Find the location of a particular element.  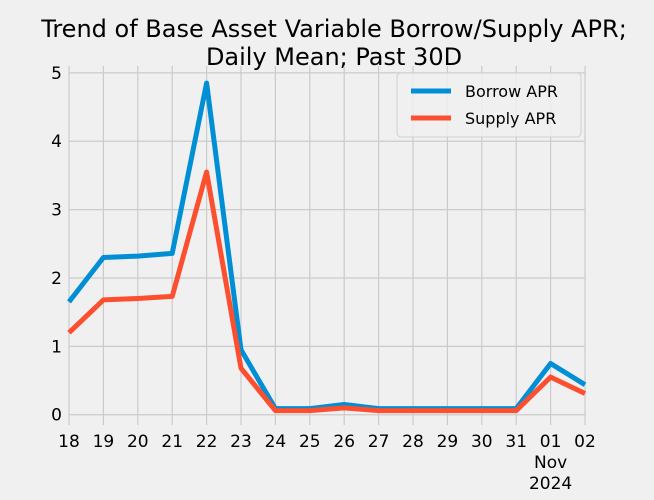

y-tick-label: 5 is located at coordinates (56, 74).